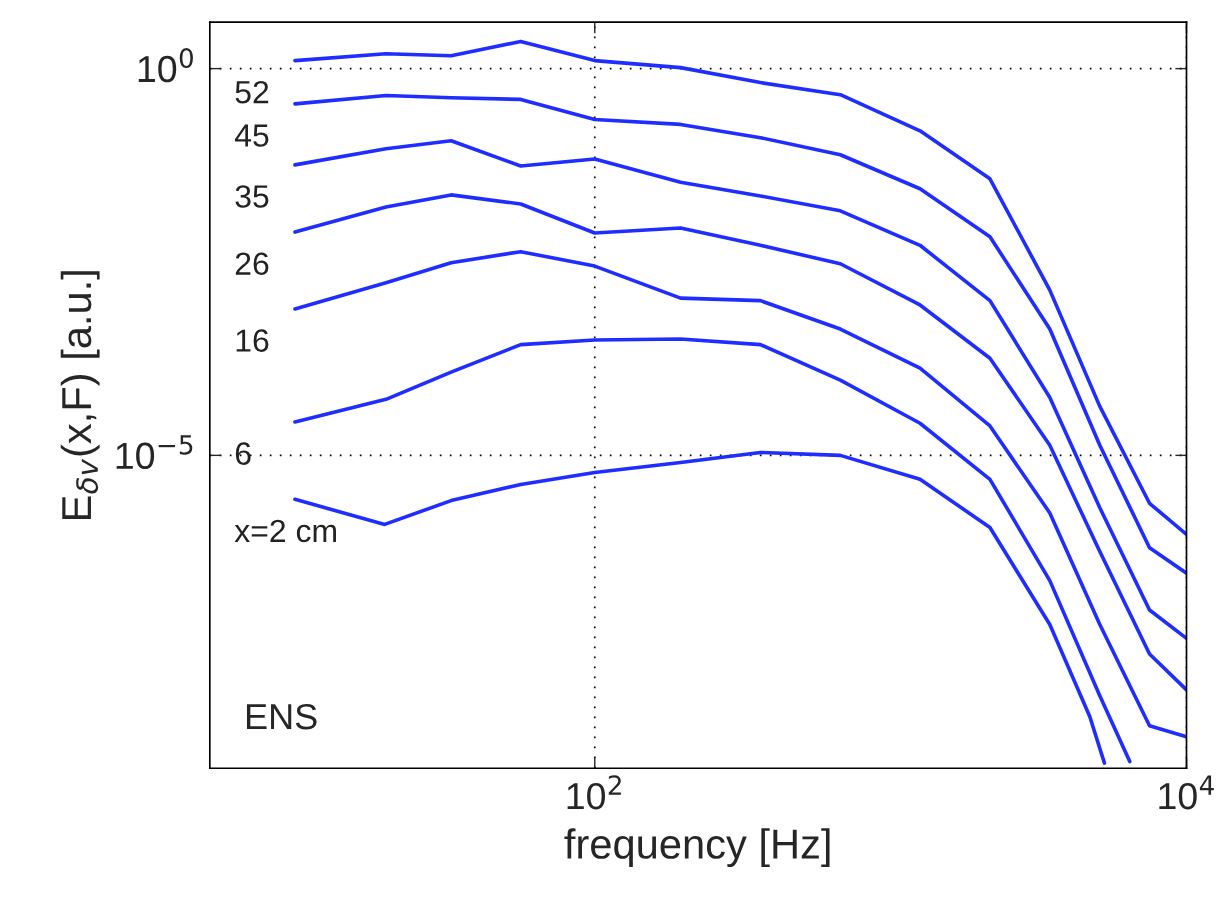 The width and height of the screenshot is (1227, 919). What do you see at coordinates (252, 92) in the screenshot?
I see `series-label: 52` at bounding box center [252, 92].